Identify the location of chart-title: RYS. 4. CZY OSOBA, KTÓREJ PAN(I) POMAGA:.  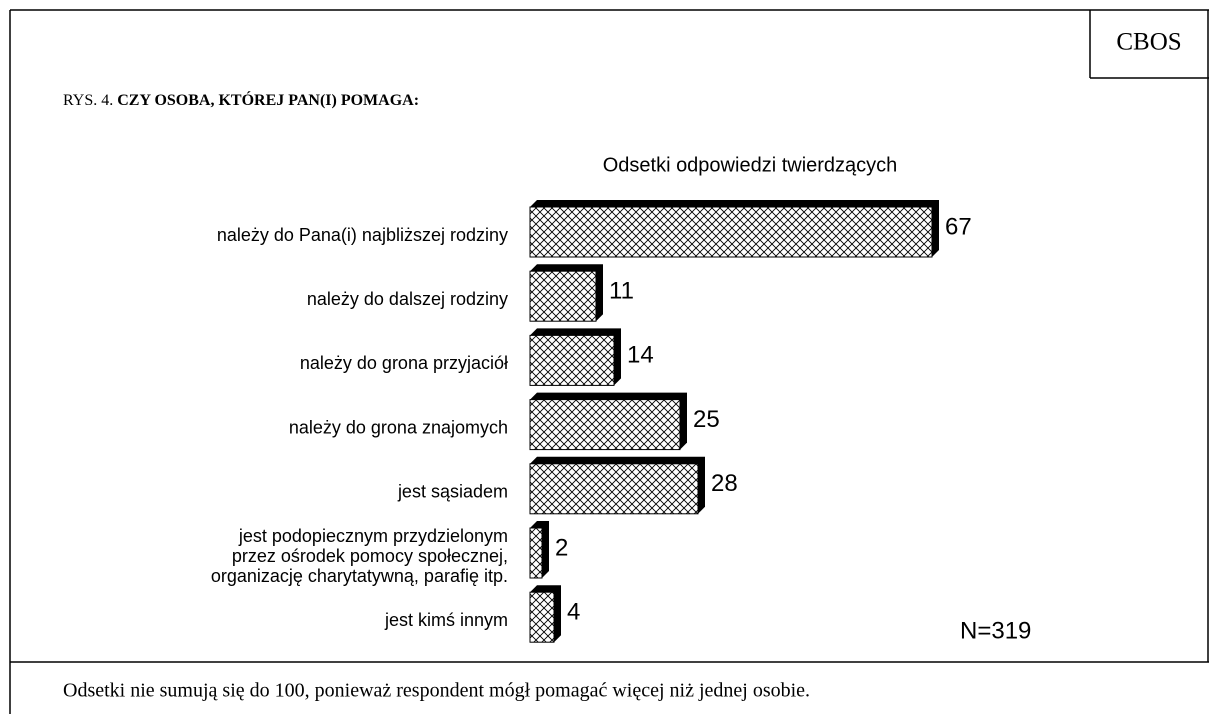
(241, 99).